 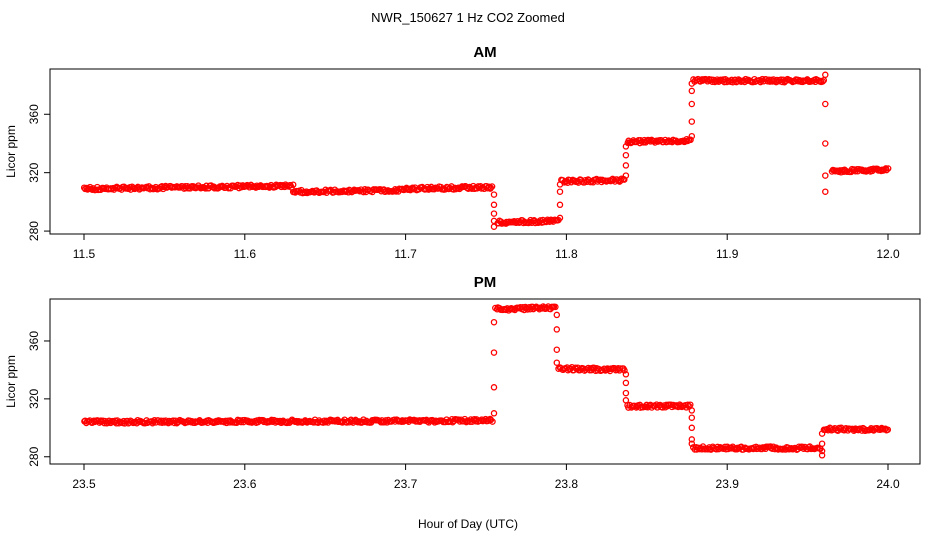 What do you see at coordinates (468, 17) in the screenshot?
I see `chart-title: NWR_150627 1 Hz CO2 Zoomed` at bounding box center [468, 17].